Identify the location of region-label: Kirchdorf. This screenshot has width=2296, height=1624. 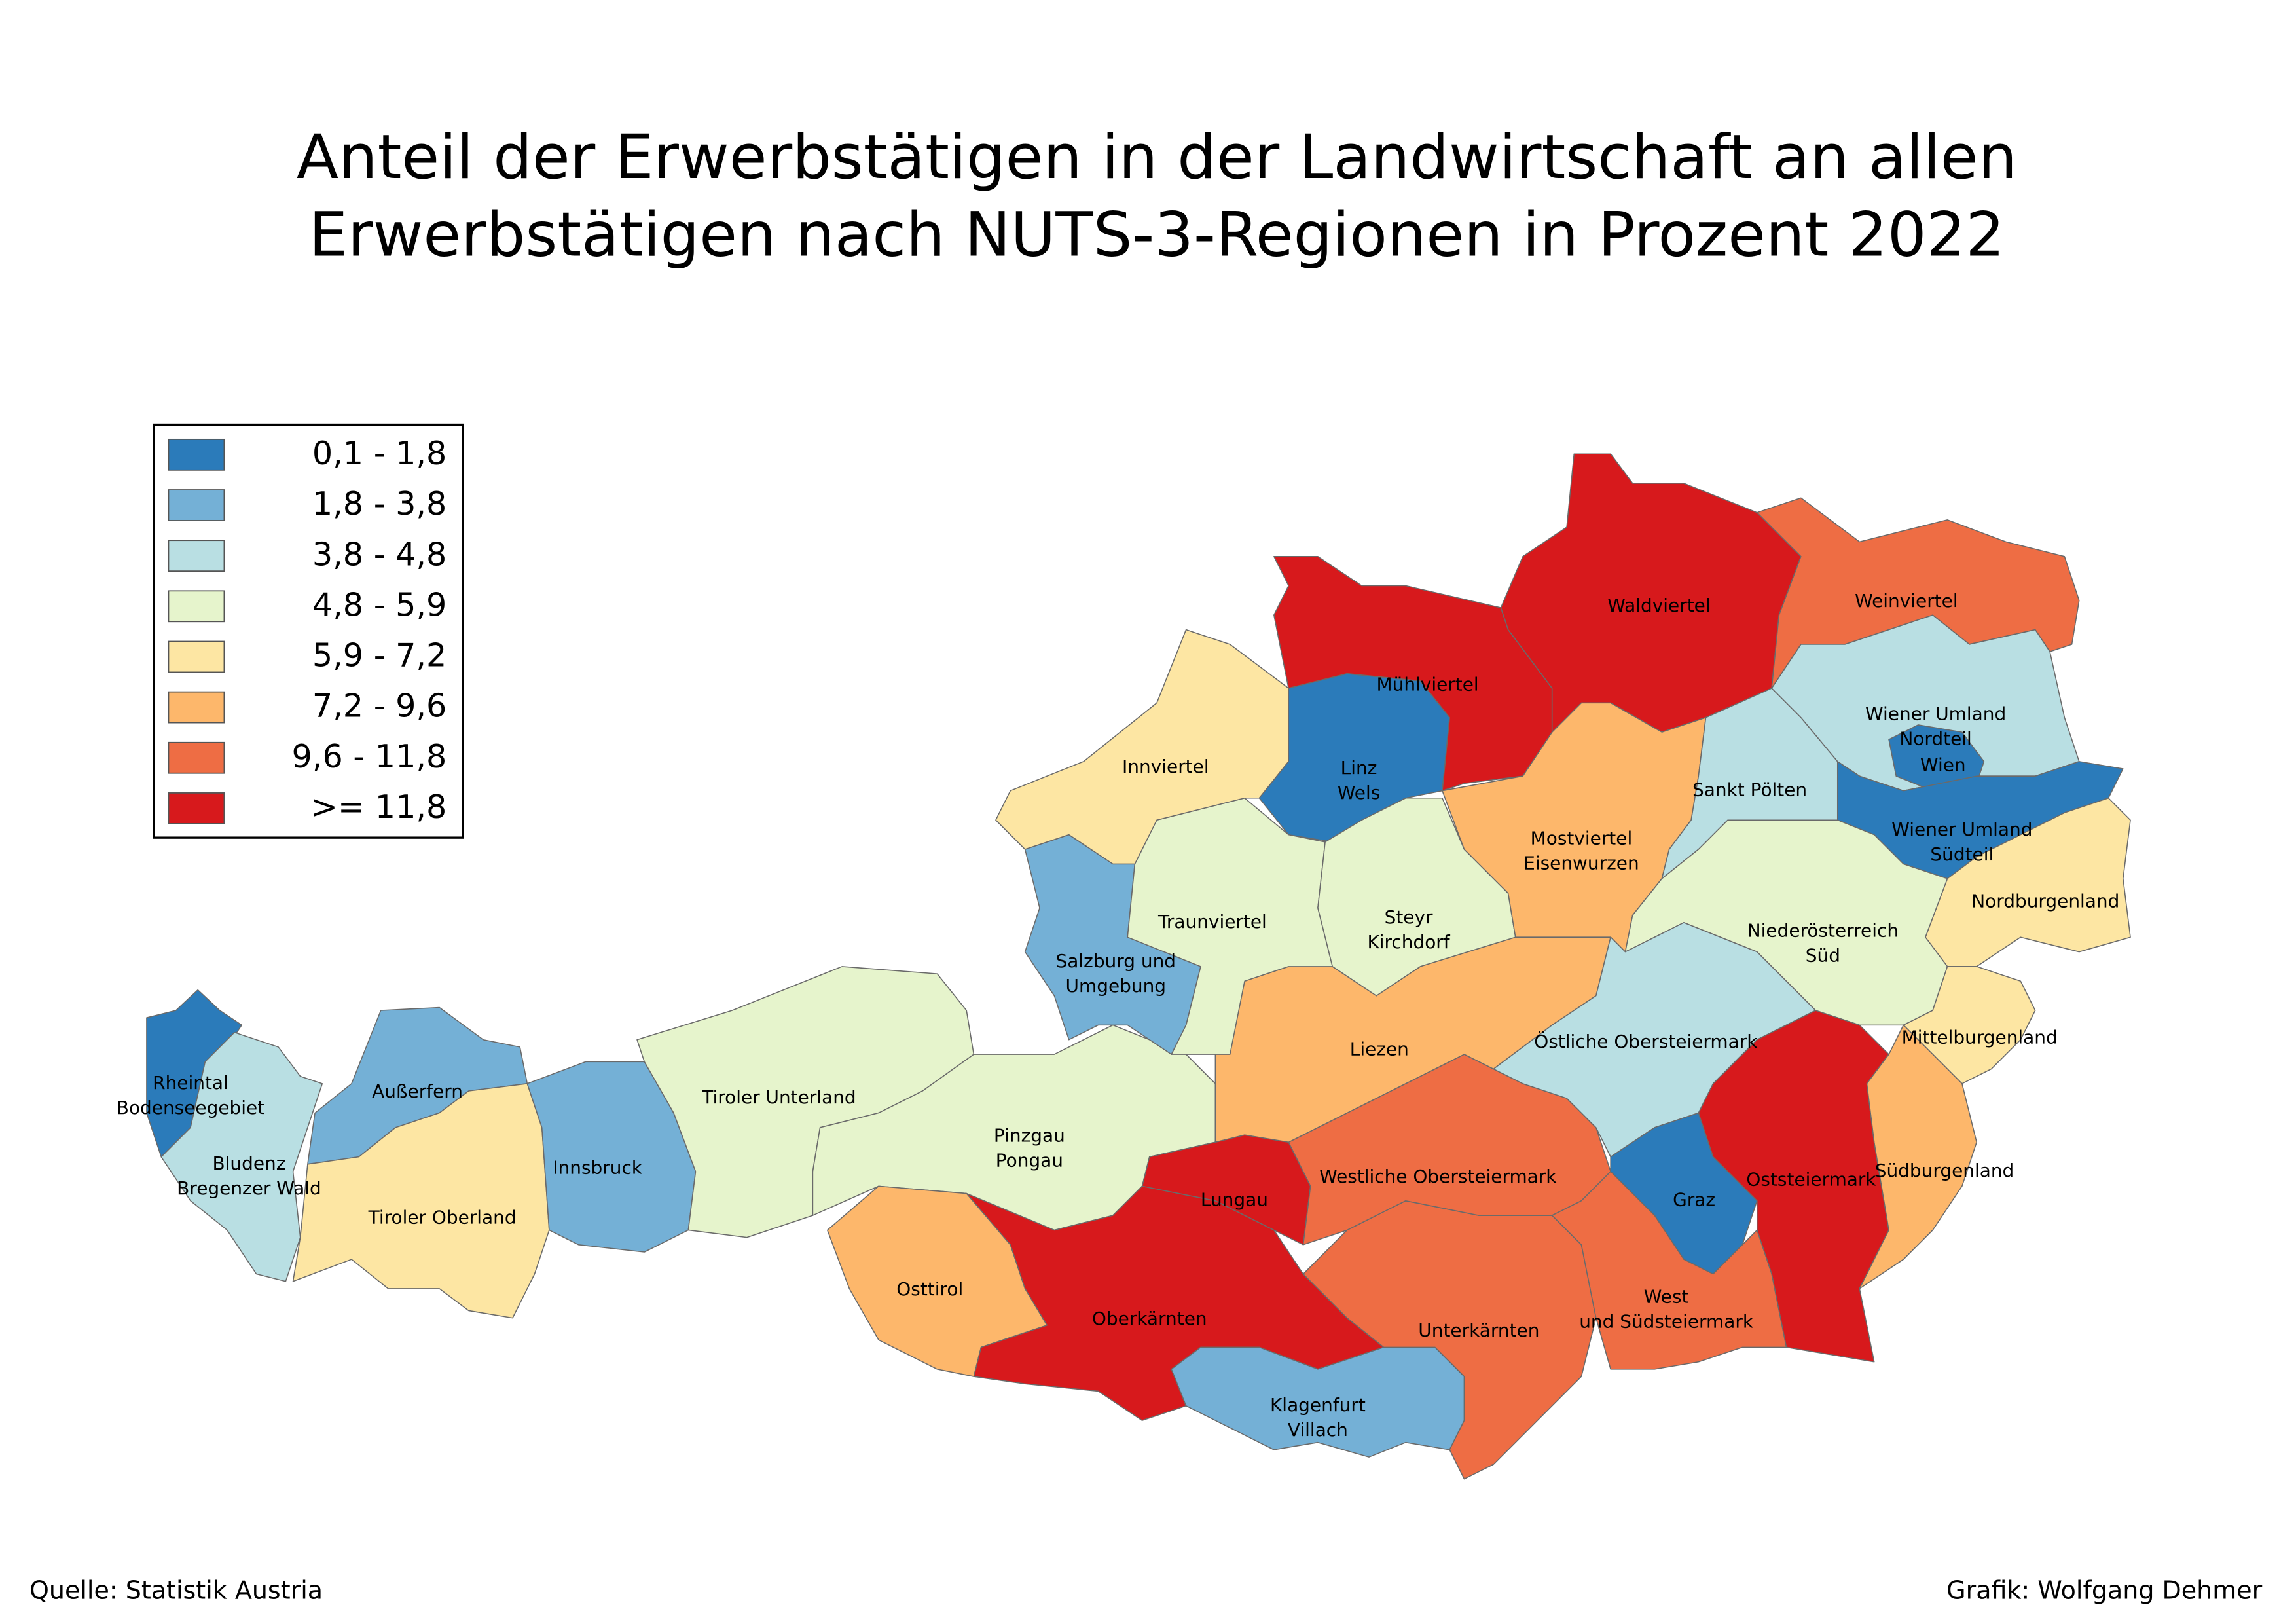
(1408, 942).